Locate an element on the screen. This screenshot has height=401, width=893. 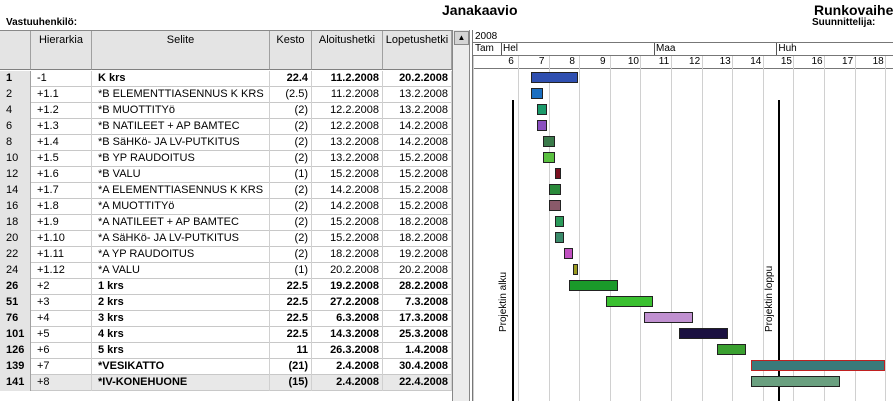
end-date-cell: 17.3.2008 is located at coordinates (417, 319).